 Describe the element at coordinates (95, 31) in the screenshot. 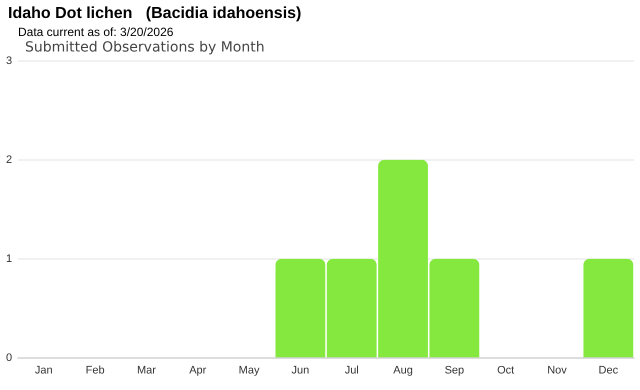

I see `chart-subtitle: Data current as of: 3/20/2026` at that location.